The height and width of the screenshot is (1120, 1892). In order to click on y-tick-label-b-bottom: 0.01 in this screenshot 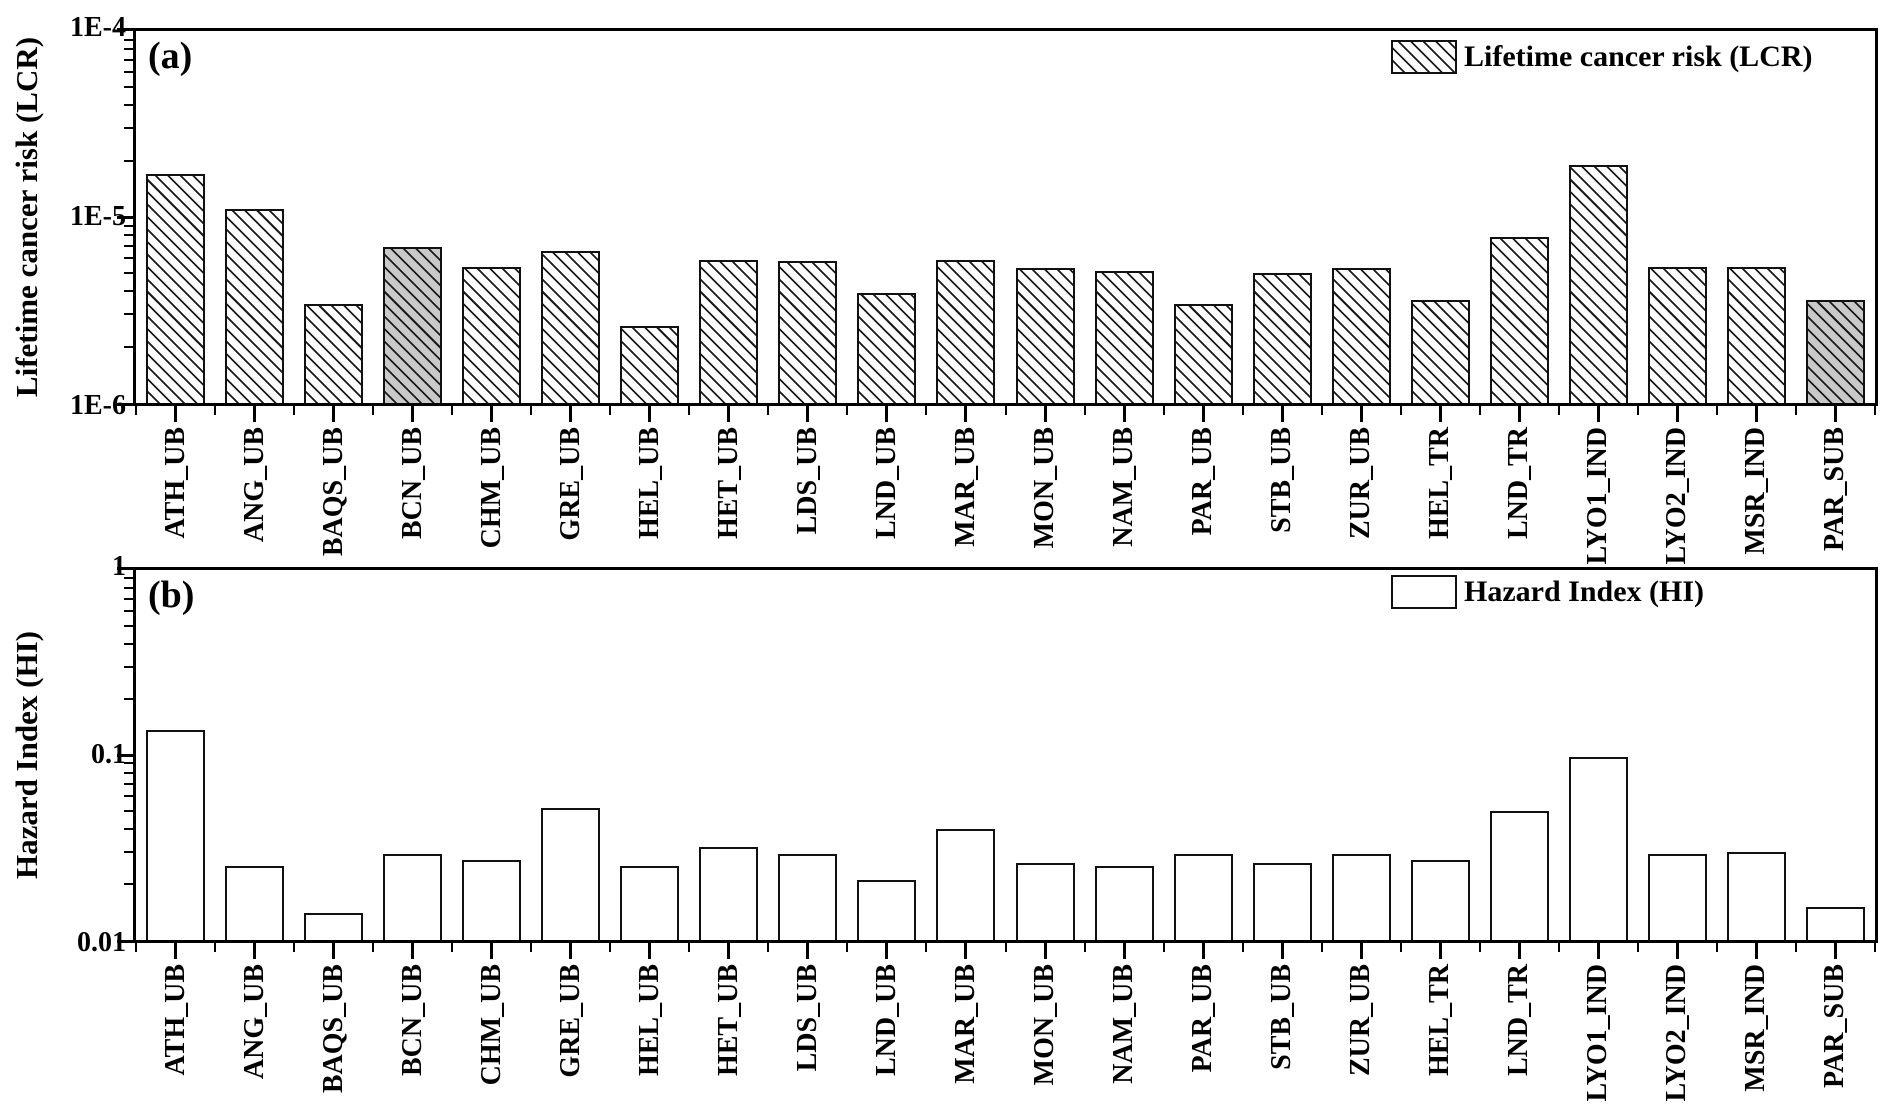, I will do `click(101, 942)`.